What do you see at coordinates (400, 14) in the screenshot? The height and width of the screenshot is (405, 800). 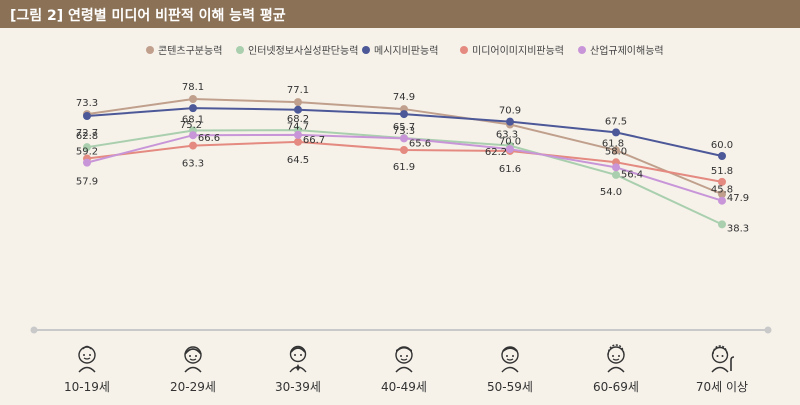 I see `title-bar: [그림 2] 연령별 미디어 비판적 이해 능력 평균` at bounding box center [400, 14].